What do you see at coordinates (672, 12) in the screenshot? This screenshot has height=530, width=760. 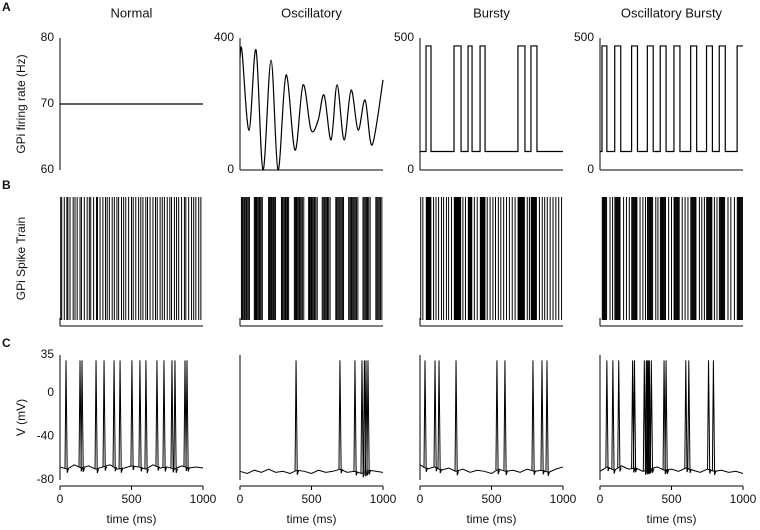 I see `column-title: Oscillatory Bursty` at bounding box center [672, 12].